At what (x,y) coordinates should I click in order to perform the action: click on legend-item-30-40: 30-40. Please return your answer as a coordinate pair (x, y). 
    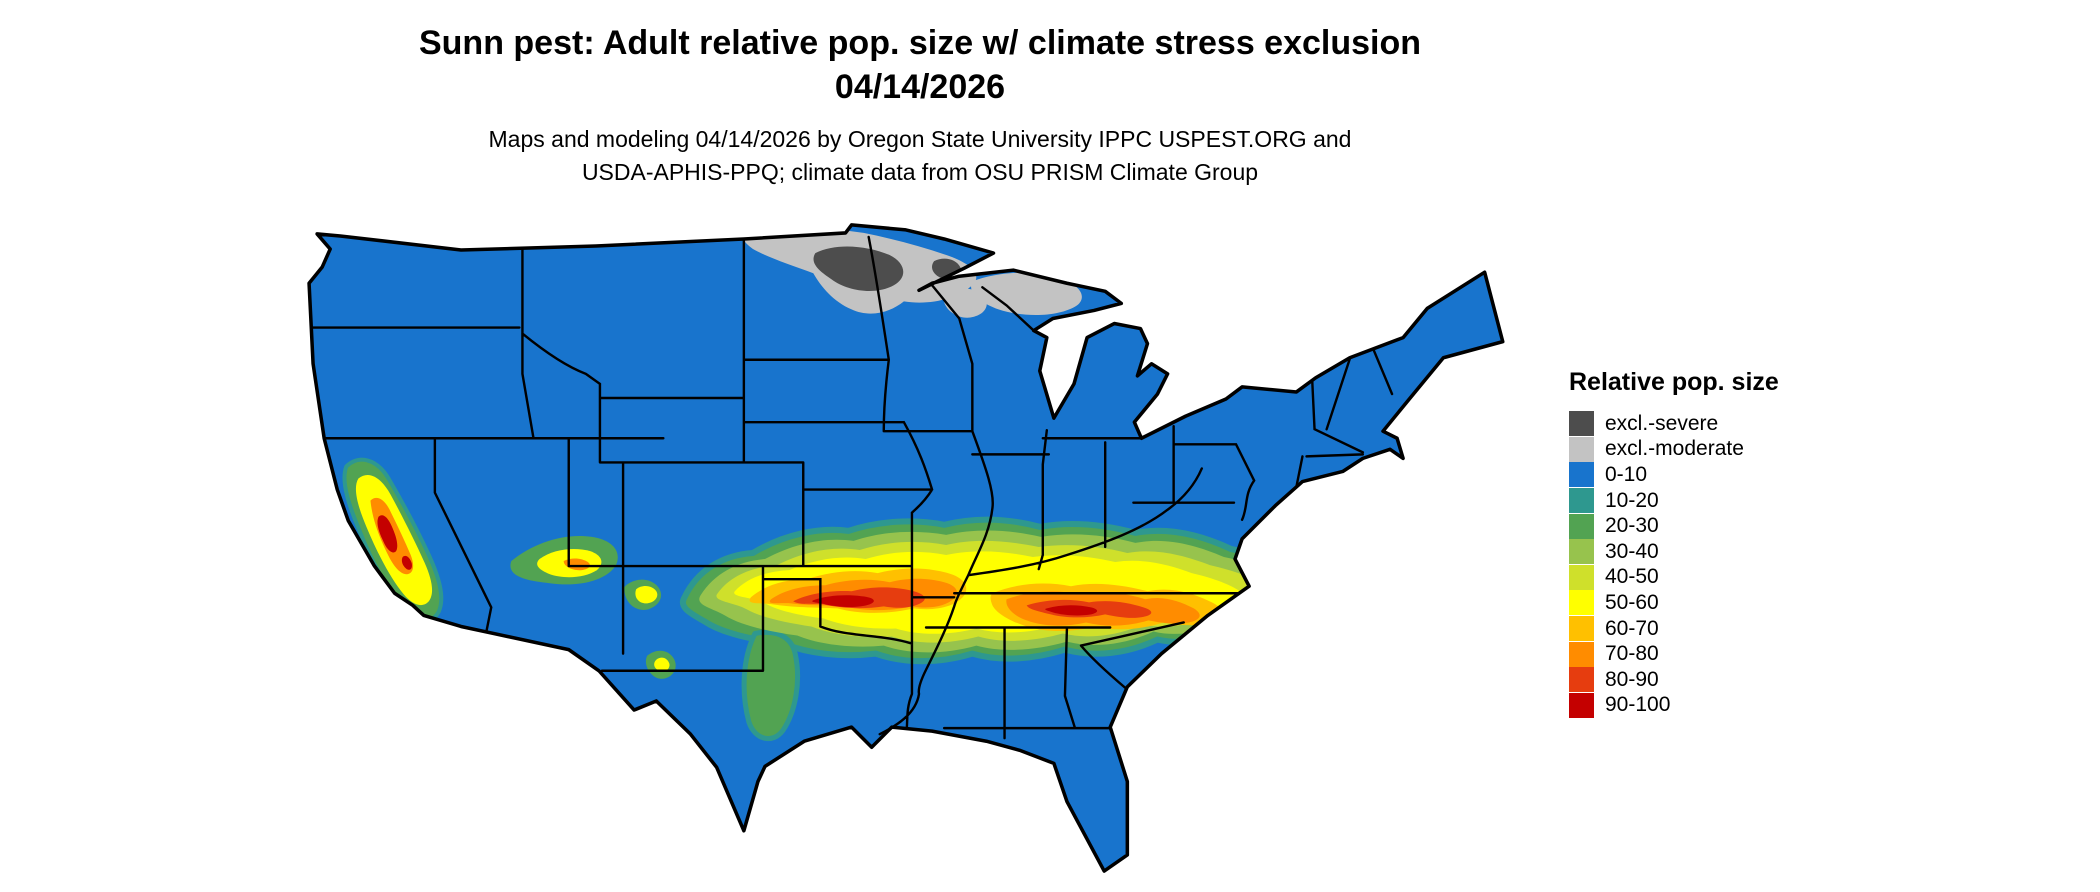
    Looking at the image, I should click on (1719, 552).